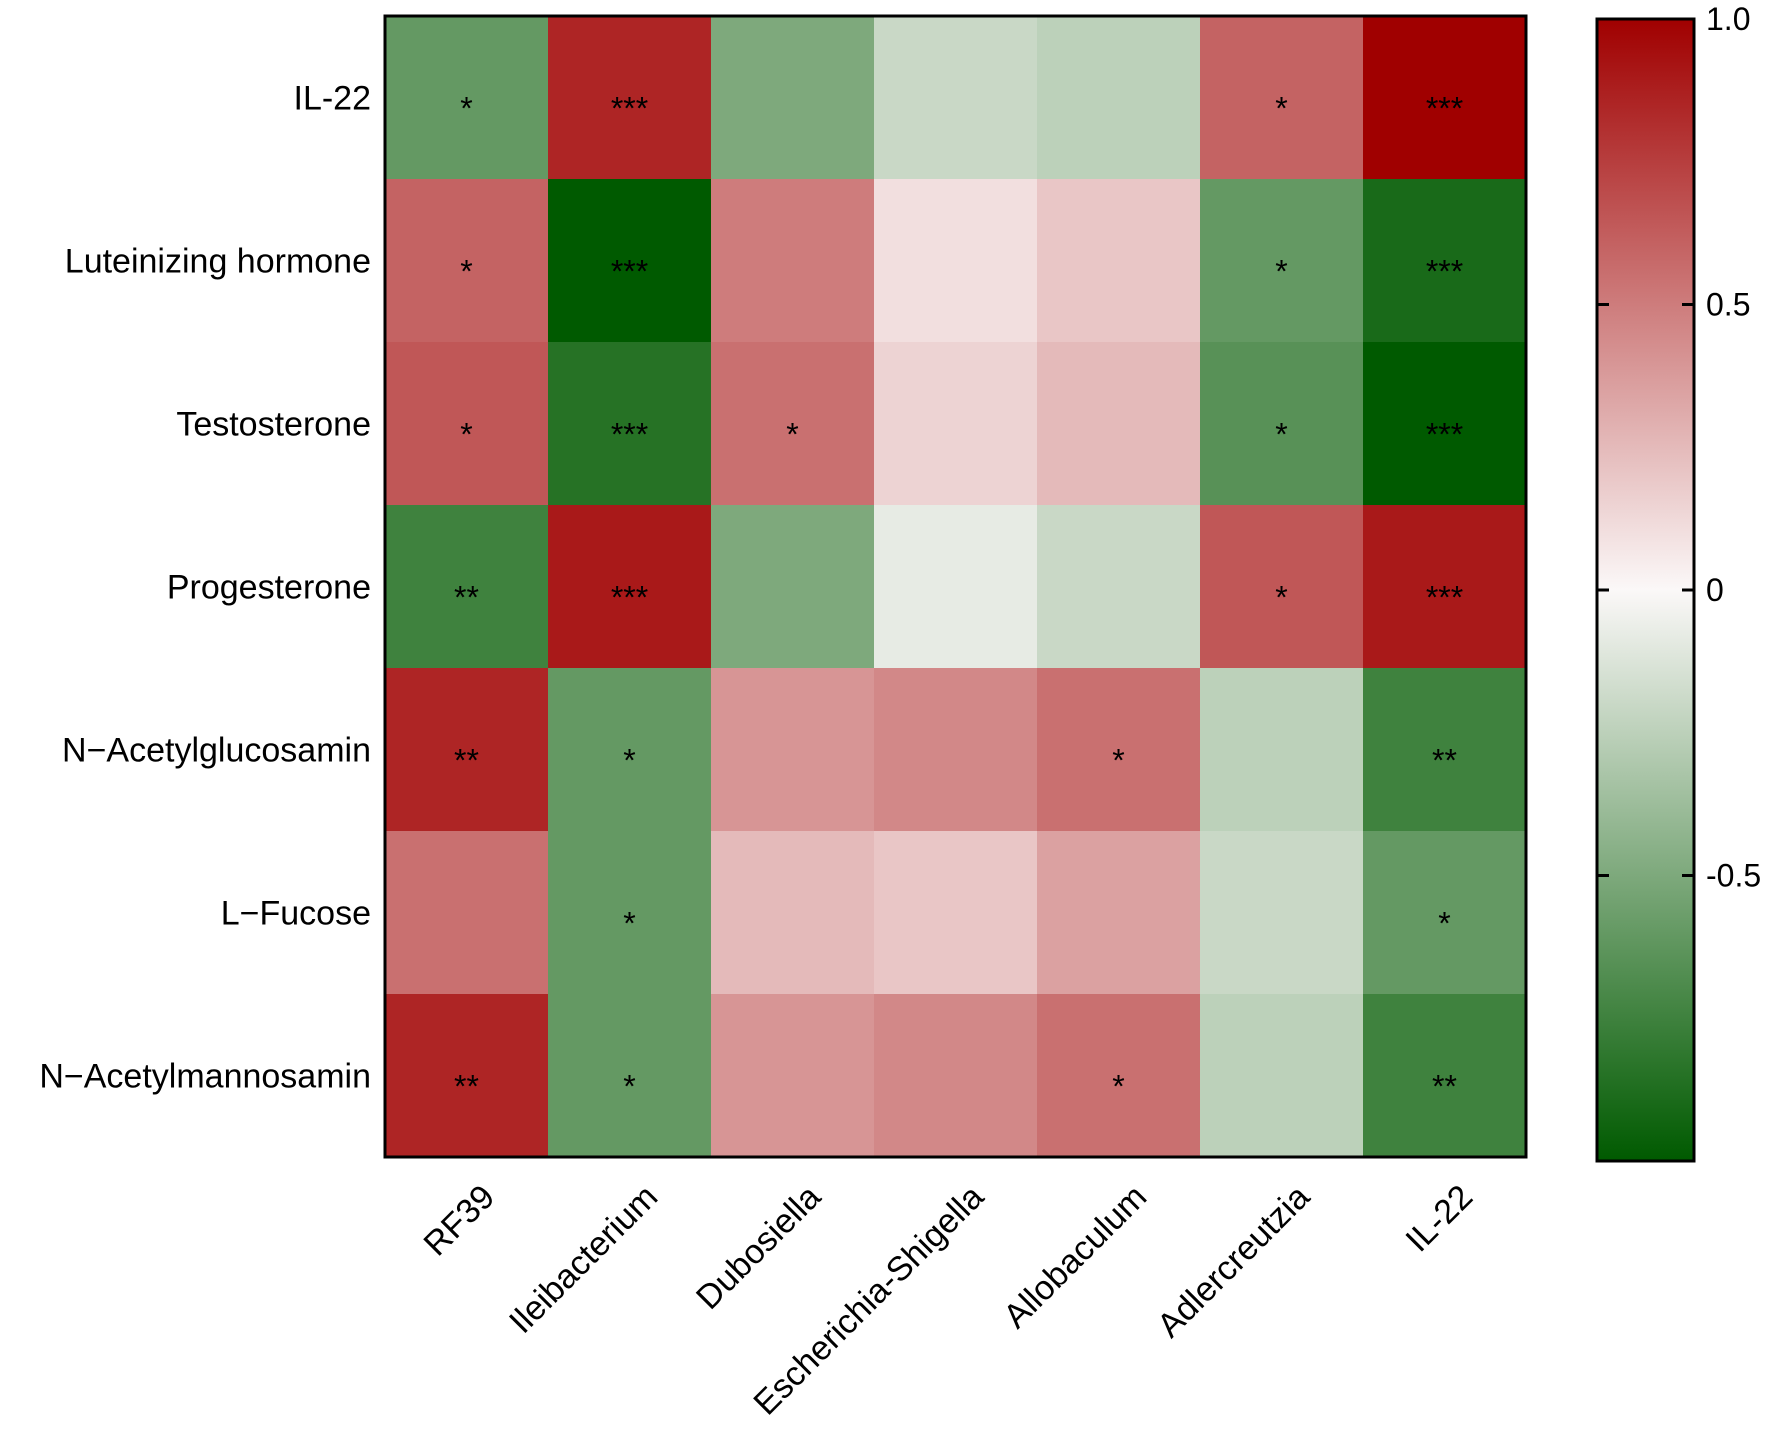 The width and height of the screenshot is (1772, 1432). I want to click on row-label: IL-22, so click(333, 99).